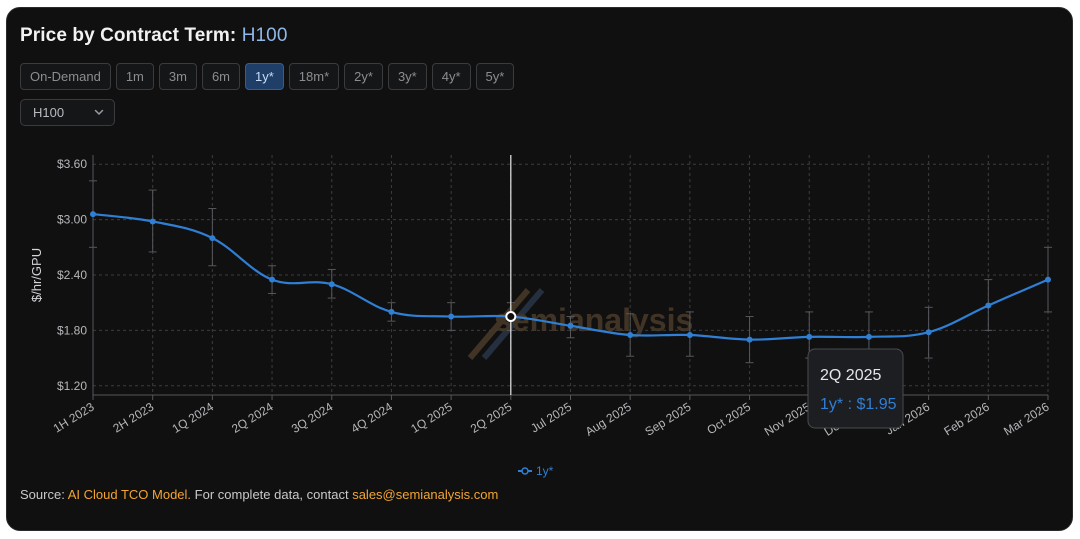 The width and height of the screenshot is (1080, 539). I want to click on x-tick-label: Aug 2025, so click(608, 419).